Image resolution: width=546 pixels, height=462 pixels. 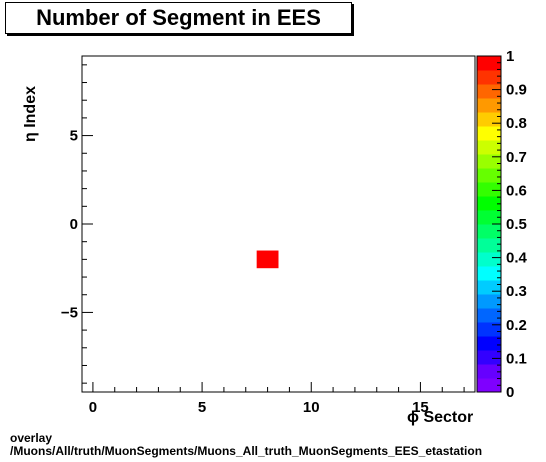 I want to click on y-tick-label: 0, so click(x=74, y=224).